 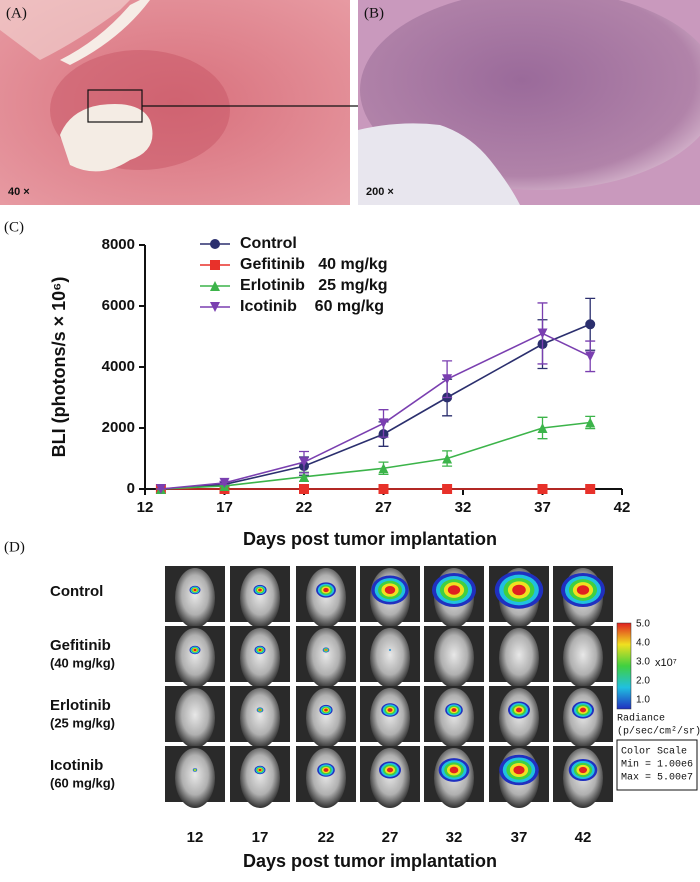 What do you see at coordinates (118, 244) in the screenshot?
I see `y-tick-label: 8000` at bounding box center [118, 244].